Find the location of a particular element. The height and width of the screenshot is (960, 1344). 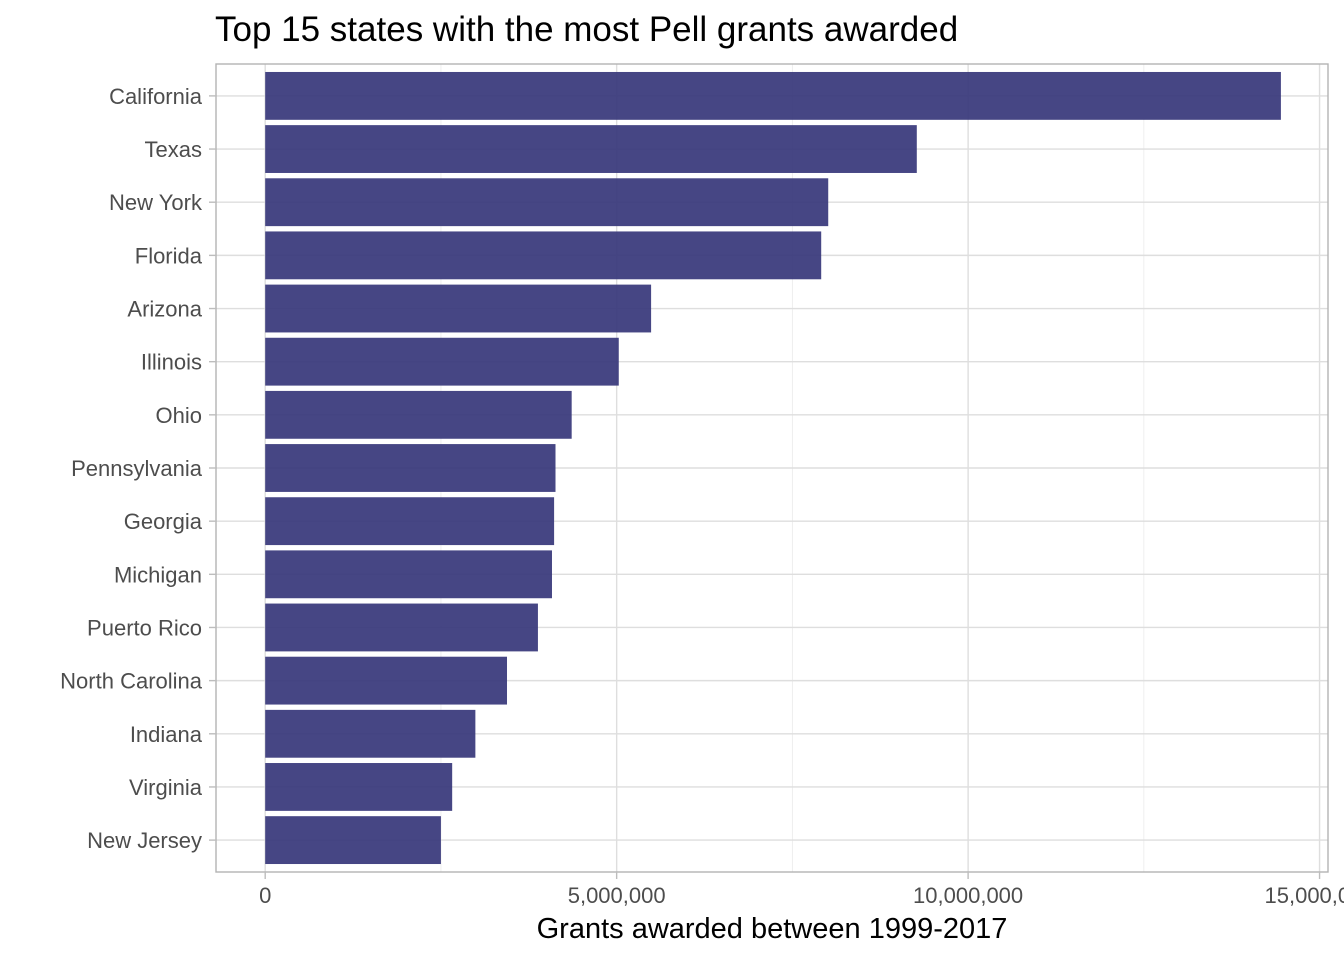

x-tick-label: 10,000,000 is located at coordinates (968, 895).